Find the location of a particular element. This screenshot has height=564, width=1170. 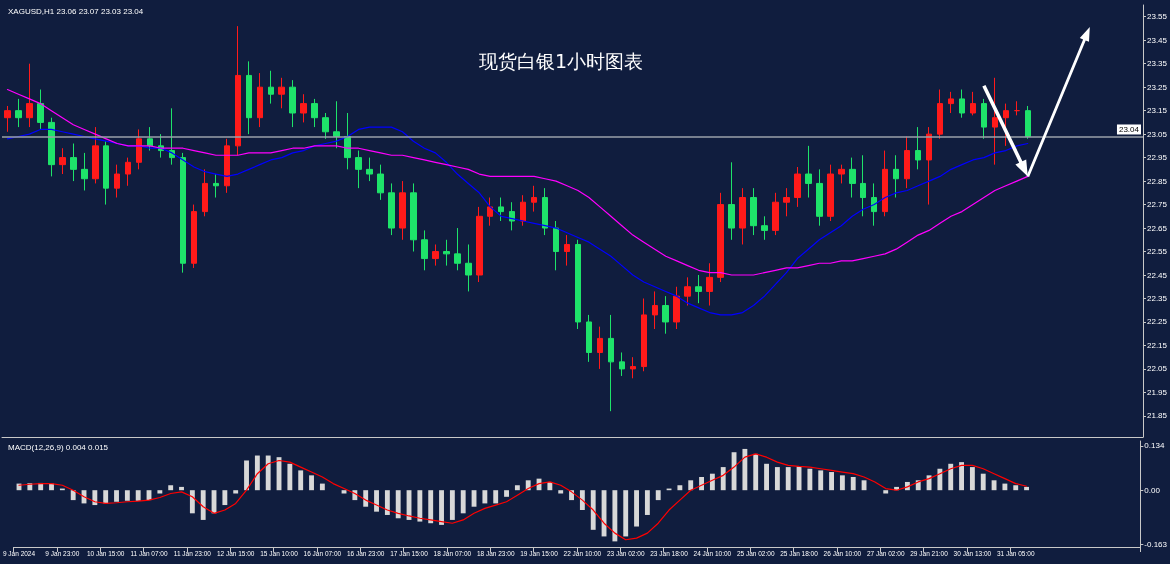

y-tick-label: 22.95 is located at coordinates (1157, 158).